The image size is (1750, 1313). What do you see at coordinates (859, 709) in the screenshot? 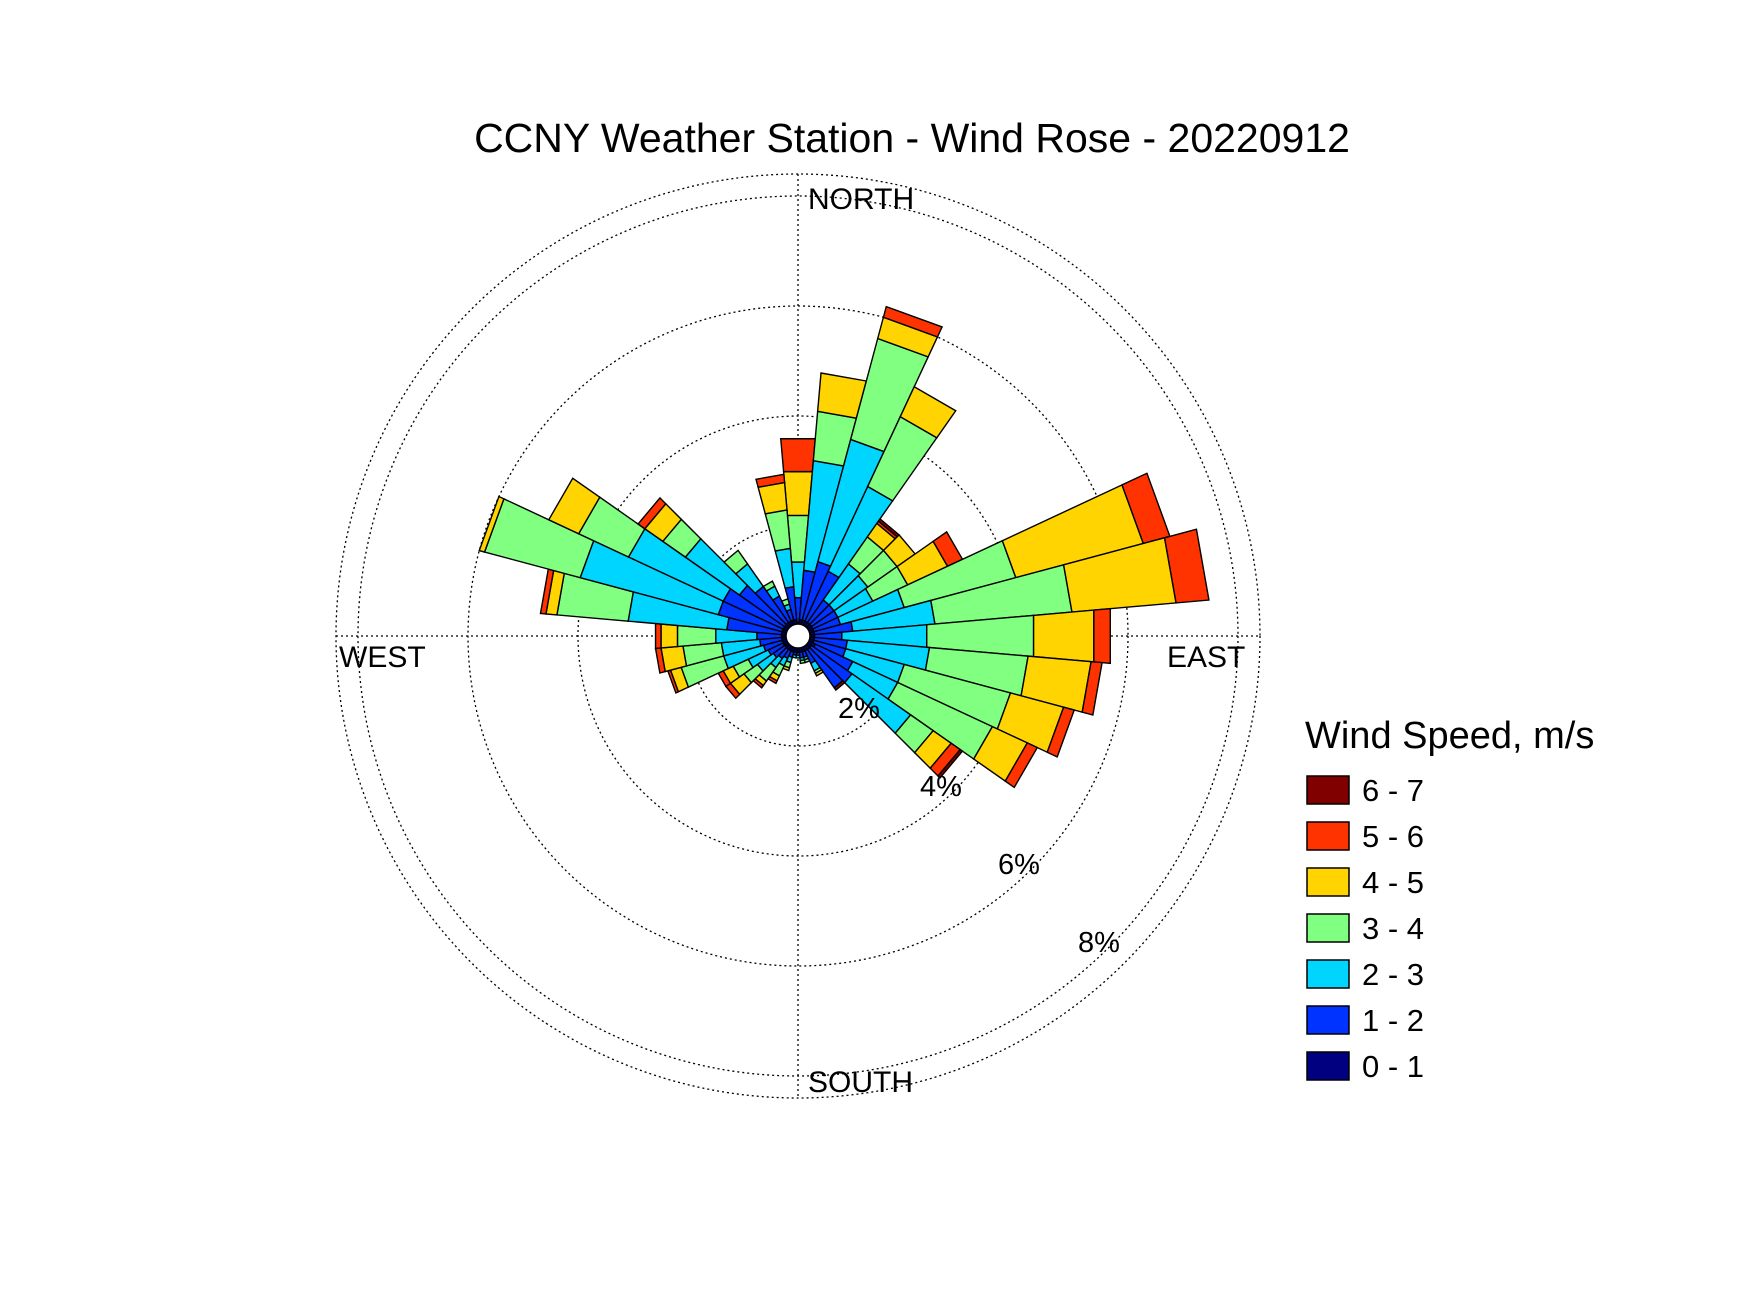
I see `radial-tick-label-2: 2%` at bounding box center [859, 709].